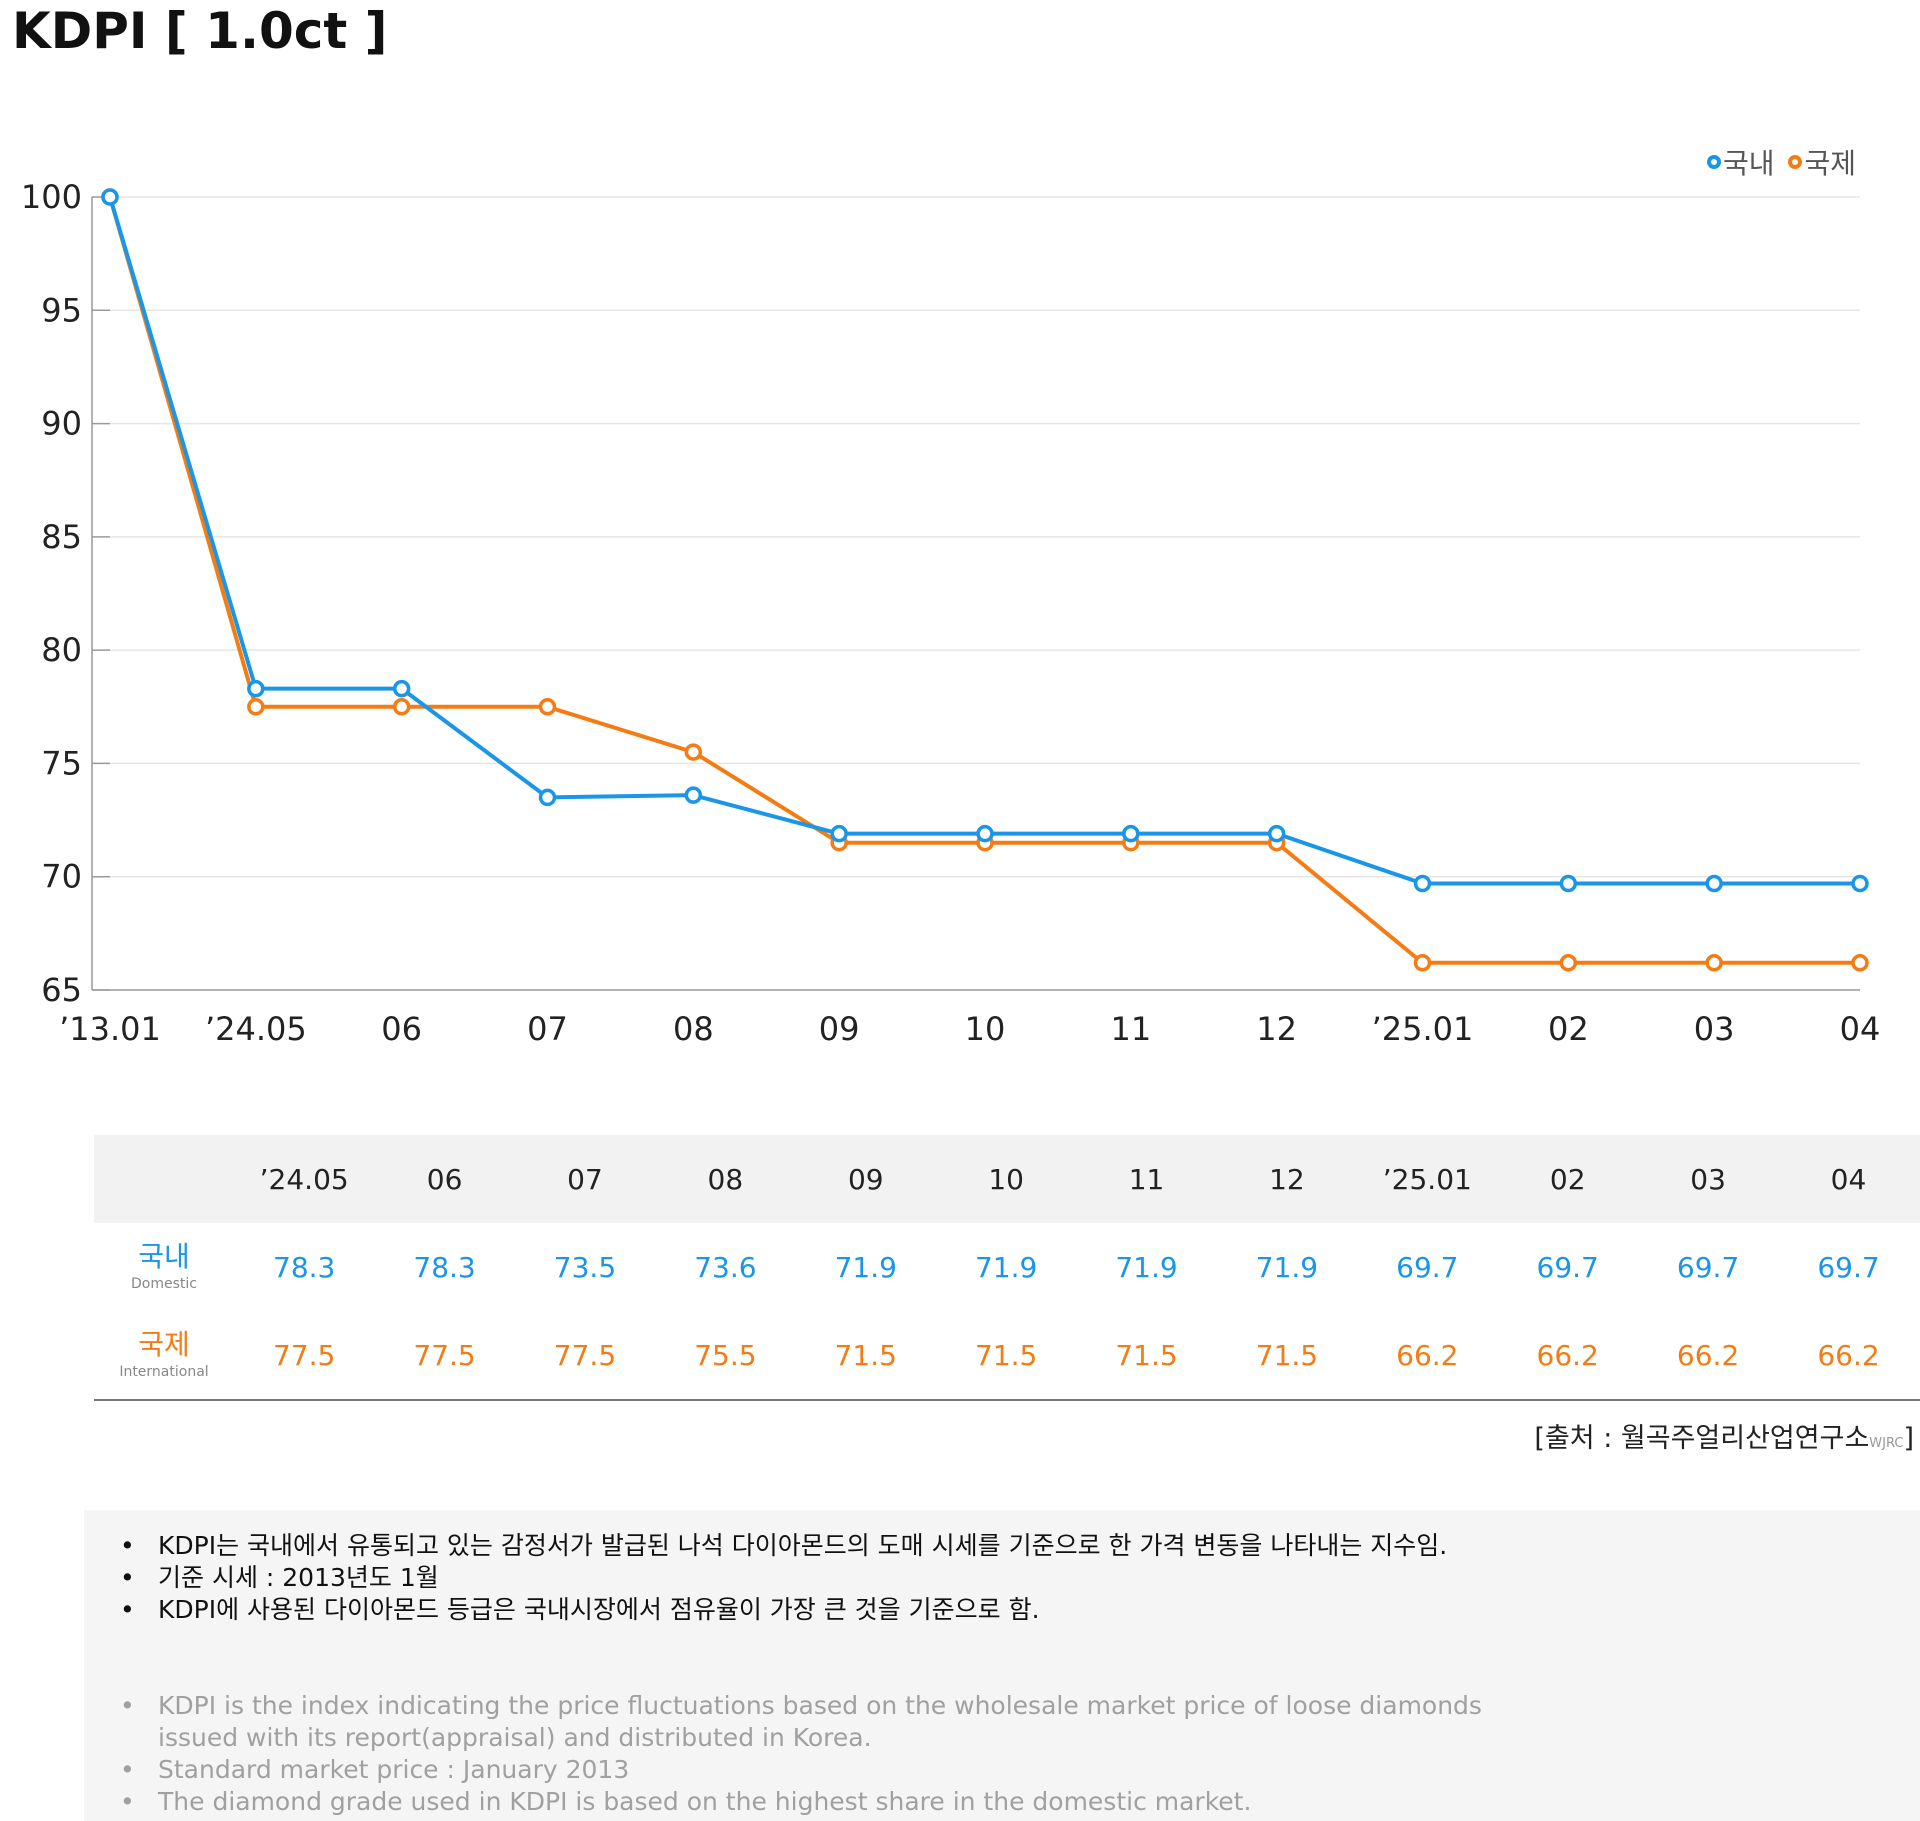 The height and width of the screenshot is (1821, 1920). I want to click on x-tick-label: ’25.01, so click(1423, 1029).